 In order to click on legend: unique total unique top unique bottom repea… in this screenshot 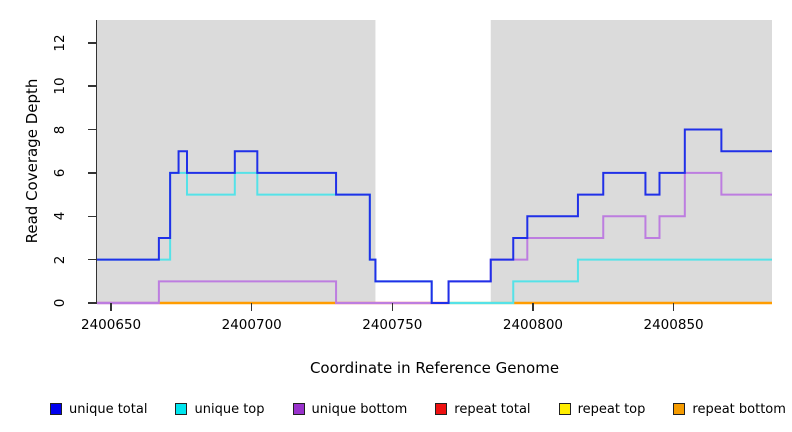, I will do `click(418, 409)`.